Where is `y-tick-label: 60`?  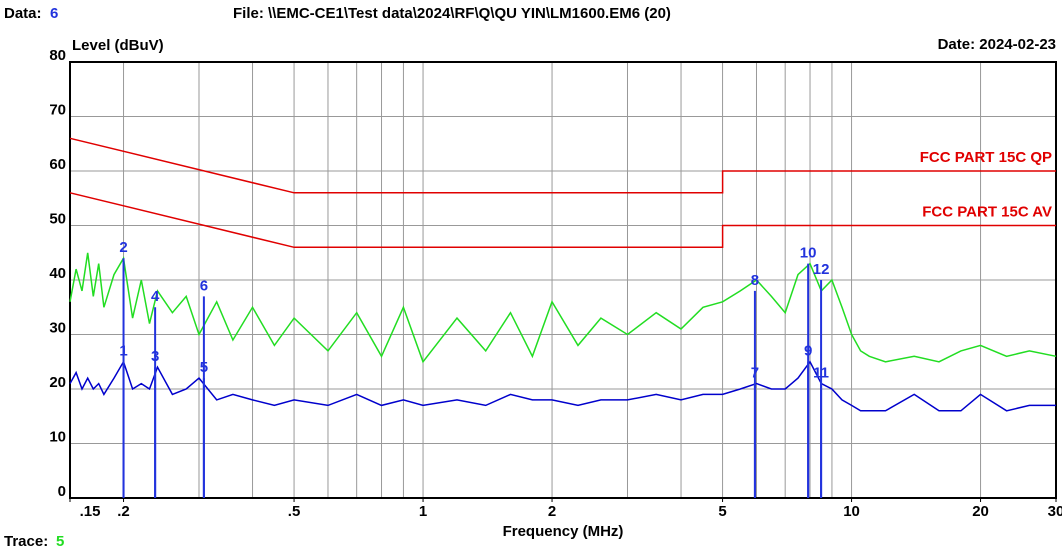 y-tick-label: 60 is located at coordinates (57, 164).